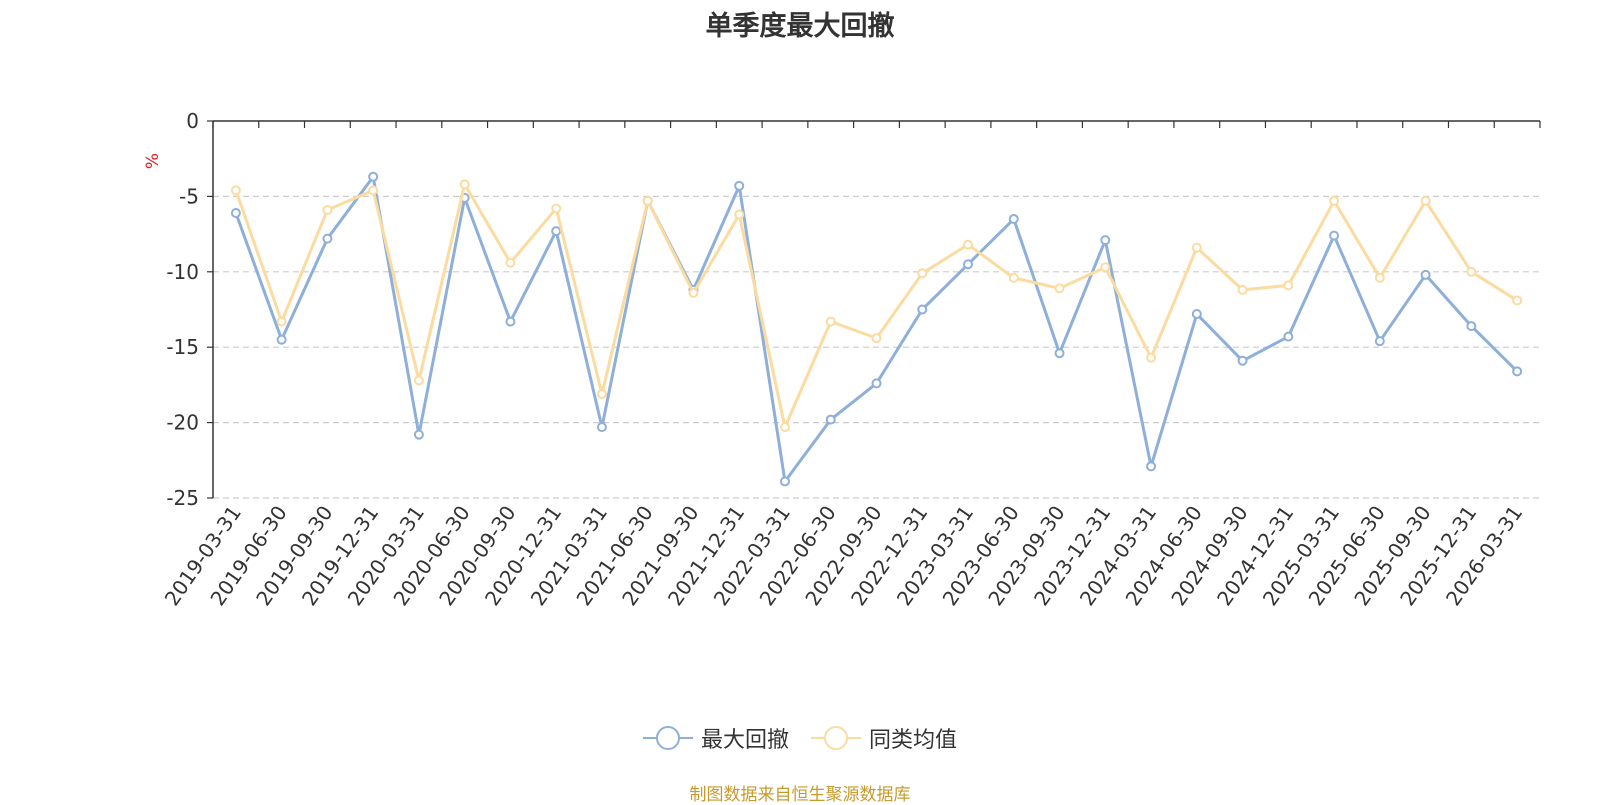 The height and width of the screenshot is (805, 1600). What do you see at coordinates (182, 423) in the screenshot?
I see `y-tick-label: -20` at bounding box center [182, 423].